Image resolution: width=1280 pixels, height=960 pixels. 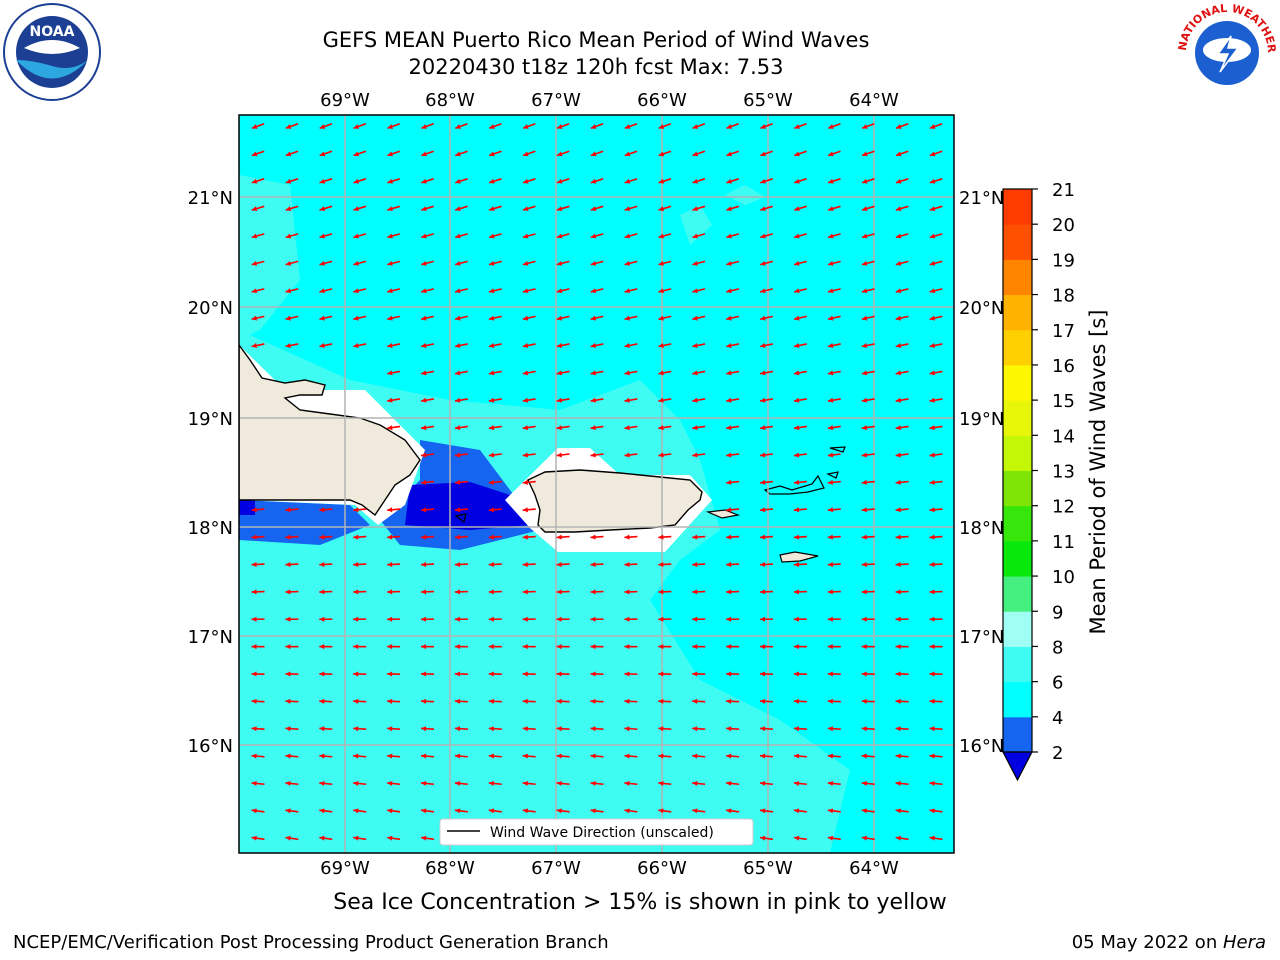 I want to click on latitude-label: 19°N, so click(x=210, y=419).